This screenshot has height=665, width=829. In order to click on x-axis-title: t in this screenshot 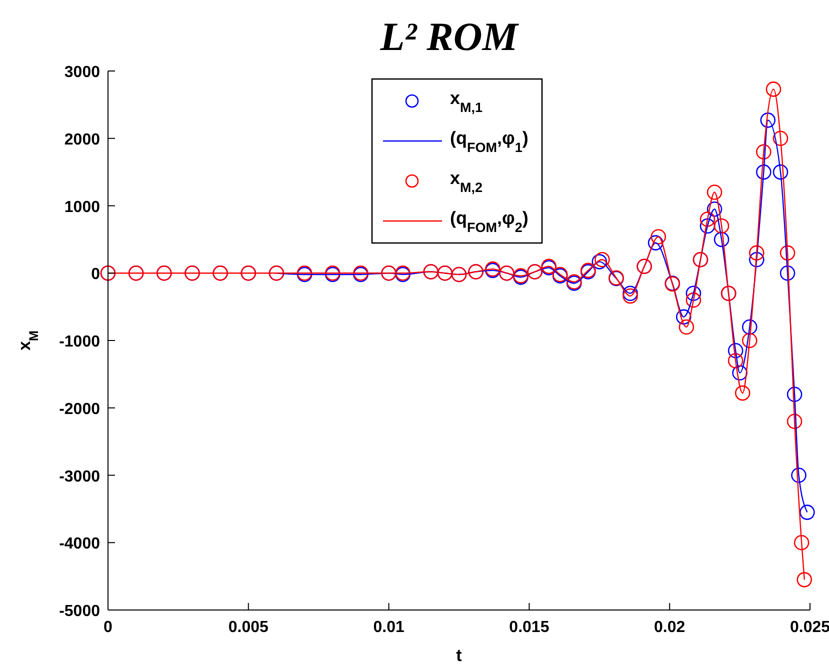, I will do `click(459, 655)`.